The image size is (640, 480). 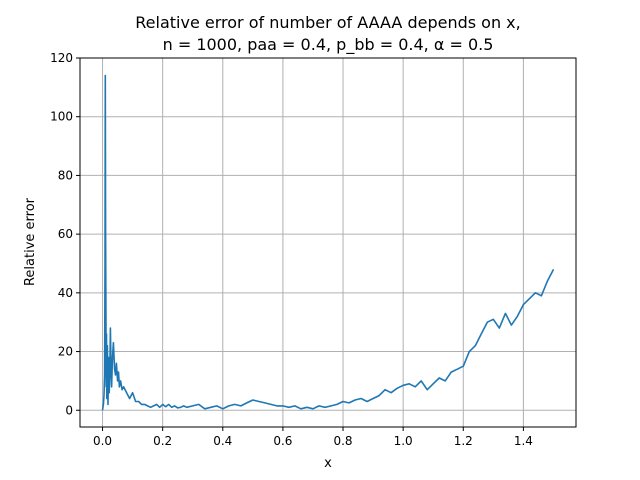 I want to click on x-tick-label: 1.0, so click(x=403, y=441).